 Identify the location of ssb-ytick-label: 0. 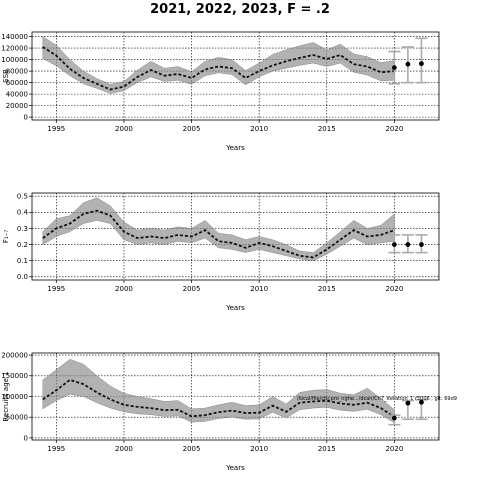
(26, 118).